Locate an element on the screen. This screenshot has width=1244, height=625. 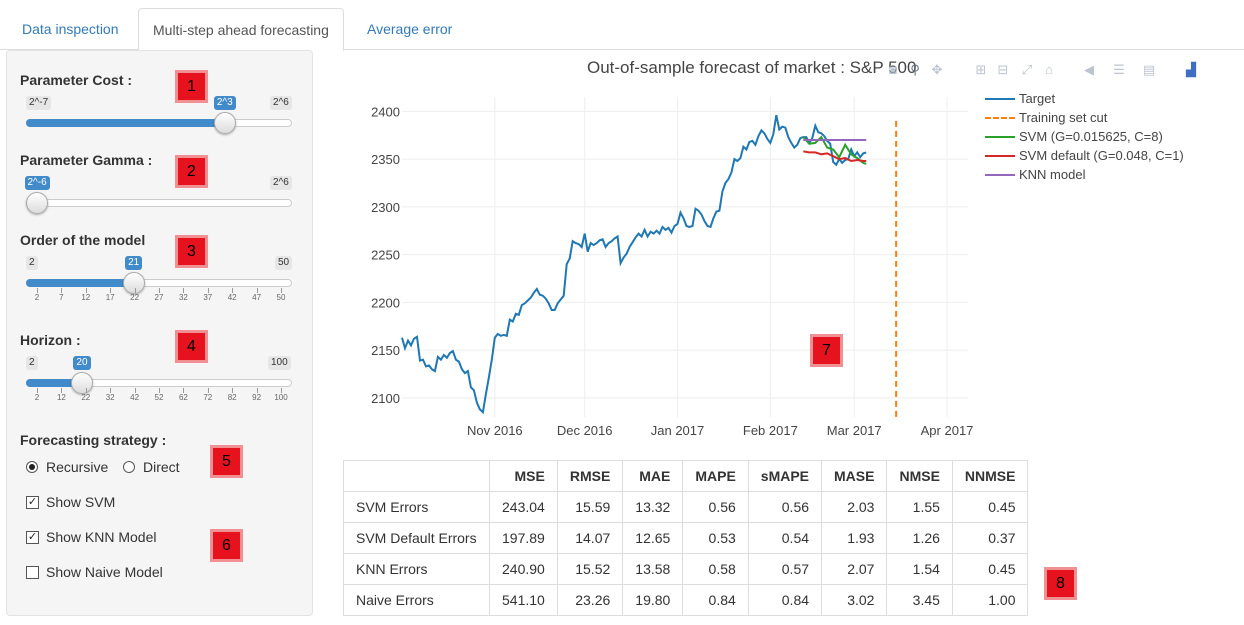
plotly-logo-icon: ▟ is located at coordinates (1191, 69).